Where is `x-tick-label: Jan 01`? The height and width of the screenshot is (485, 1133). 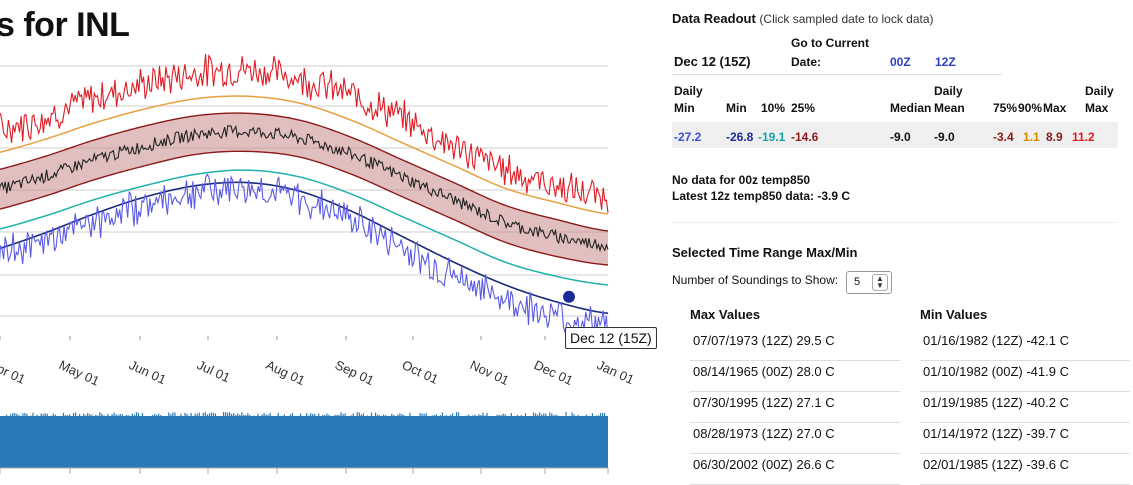
x-tick-label: Jan 01 is located at coordinates (616, 372).